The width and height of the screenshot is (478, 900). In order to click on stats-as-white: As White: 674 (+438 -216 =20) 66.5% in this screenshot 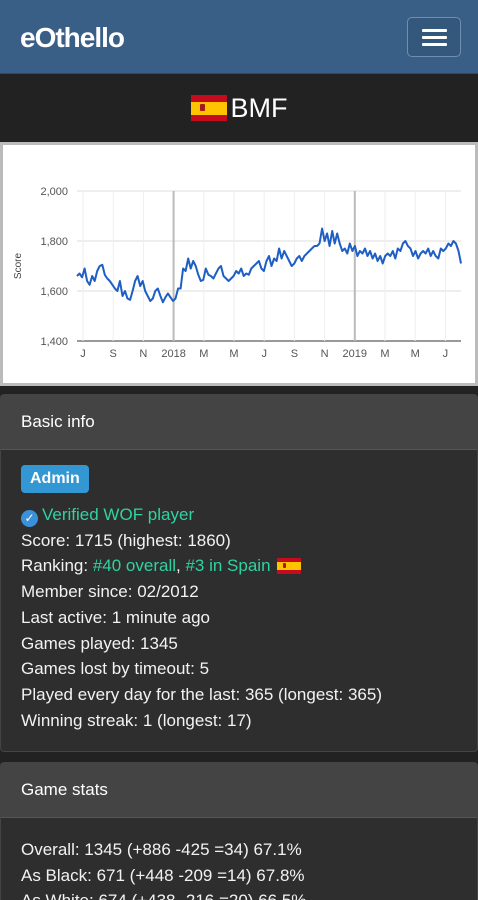, I will do `click(239, 894)`.